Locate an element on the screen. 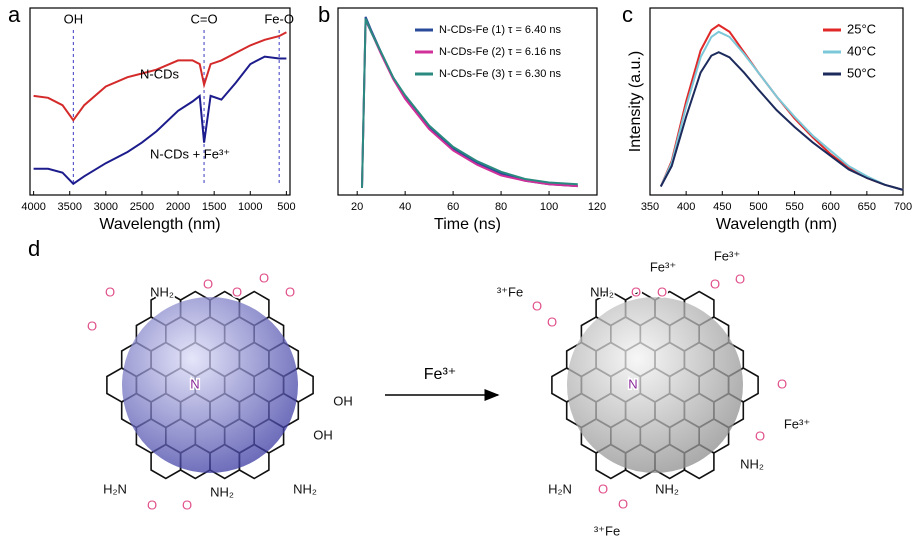 The width and height of the screenshot is (913, 547). x-tick-label: 2000 is located at coordinates (178, 207).